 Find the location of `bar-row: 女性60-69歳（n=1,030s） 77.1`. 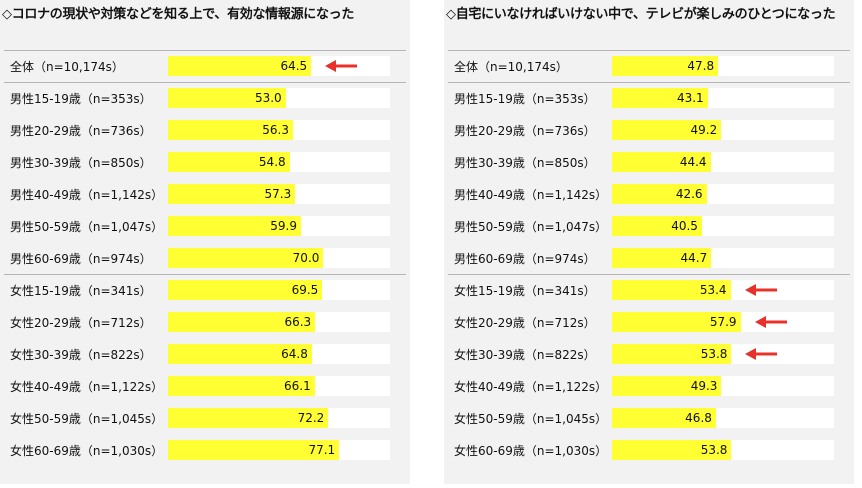

bar-row: 女性60-69歳（n=1,030s） 77.1 is located at coordinates (205, 450).